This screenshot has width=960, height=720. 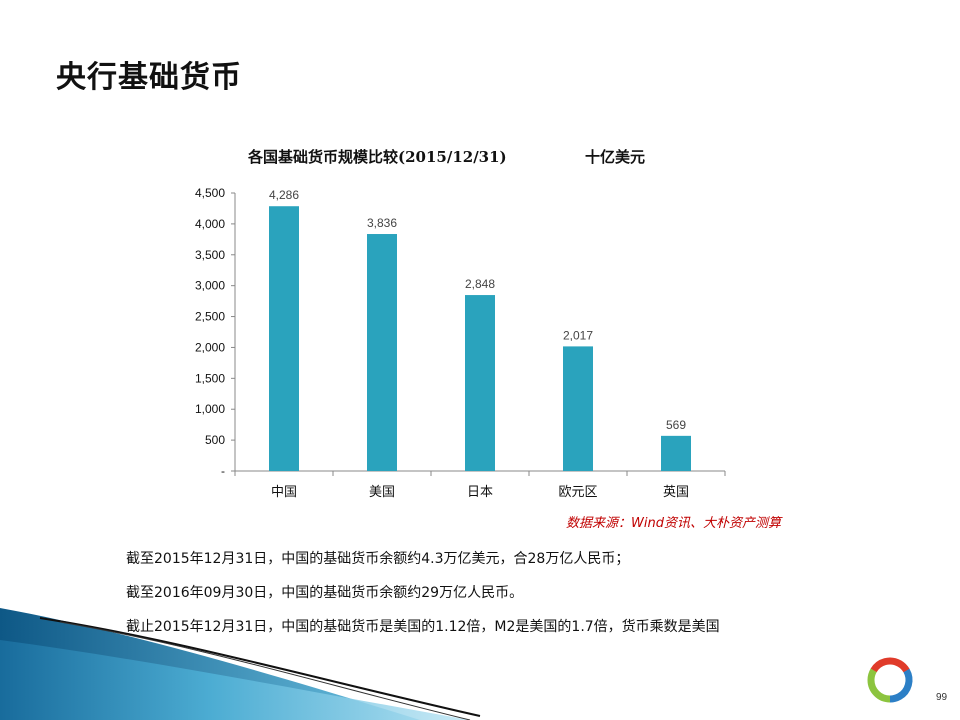 I want to click on chart-unit: 十亿美元, so click(x=615, y=157).